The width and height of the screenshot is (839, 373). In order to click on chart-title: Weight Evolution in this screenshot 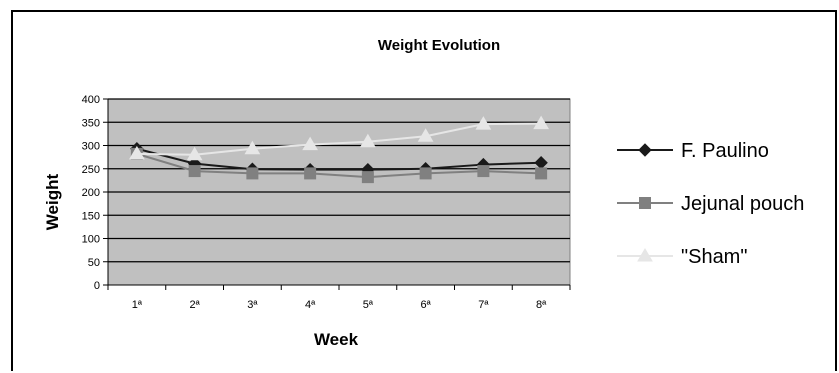, I will do `click(439, 45)`.